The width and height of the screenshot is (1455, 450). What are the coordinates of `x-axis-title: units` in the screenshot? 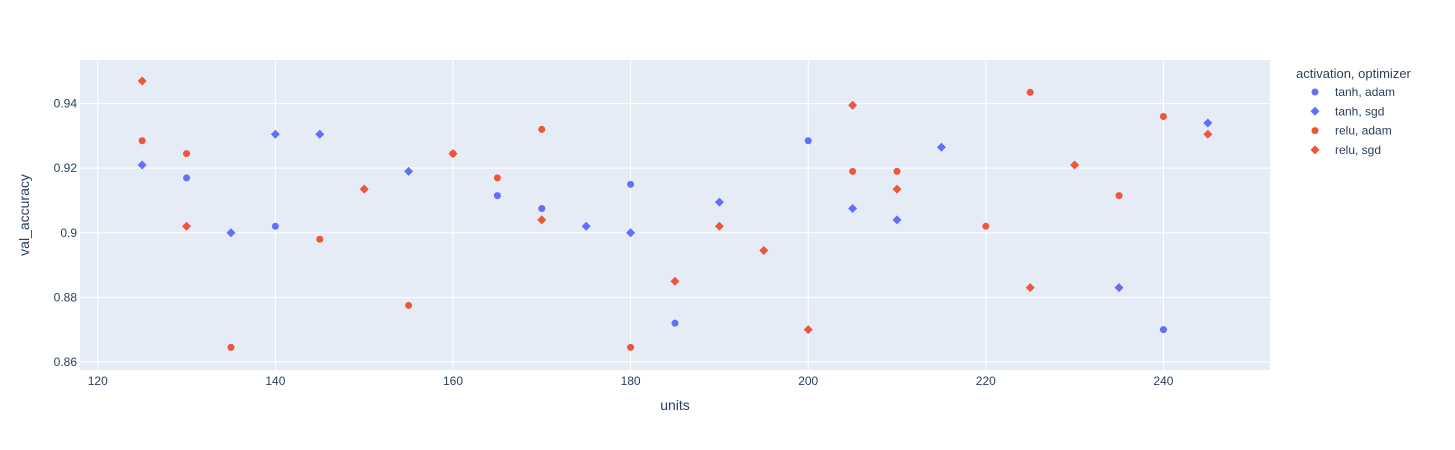 It's located at (675, 405).